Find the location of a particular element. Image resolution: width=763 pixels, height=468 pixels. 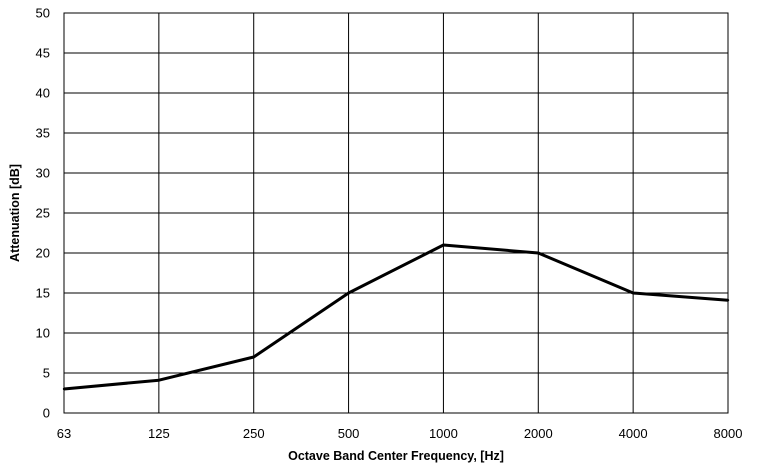

y-tick-label: 0 is located at coordinates (46, 413).